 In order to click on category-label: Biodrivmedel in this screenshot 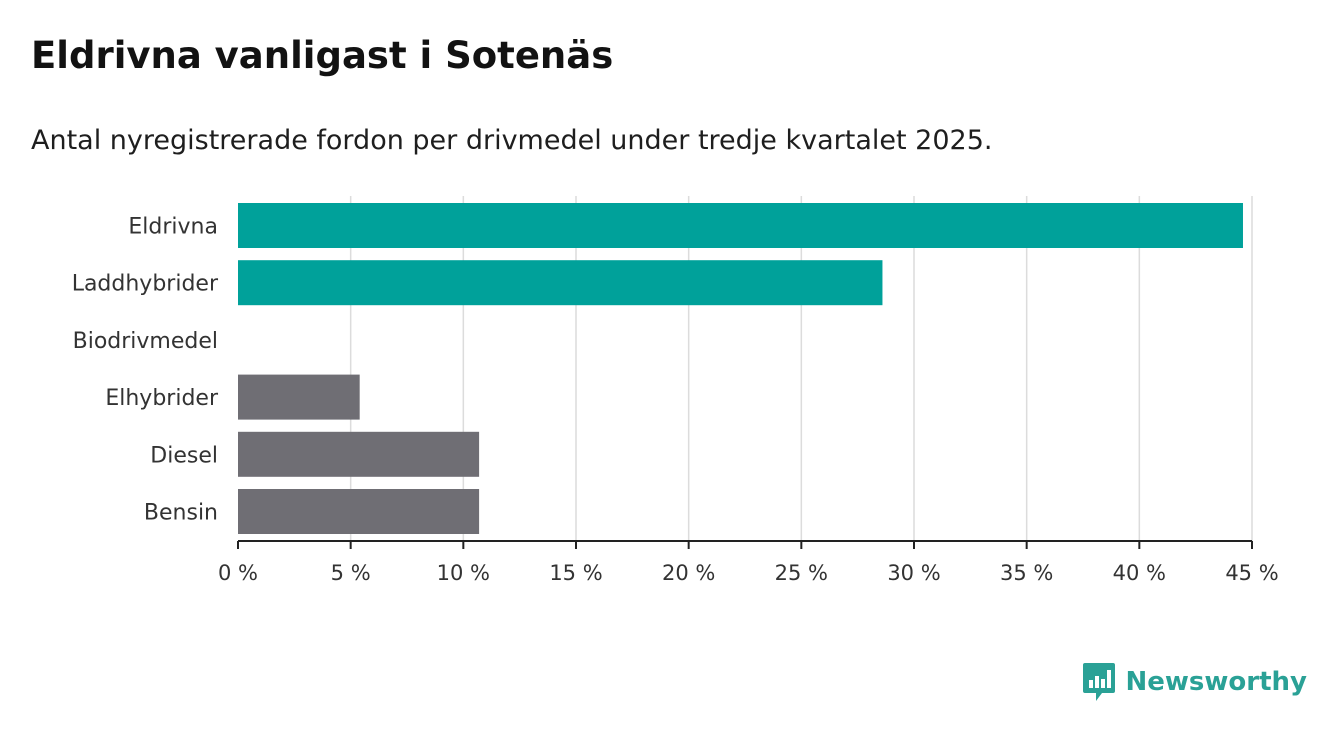, I will do `click(145, 341)`.